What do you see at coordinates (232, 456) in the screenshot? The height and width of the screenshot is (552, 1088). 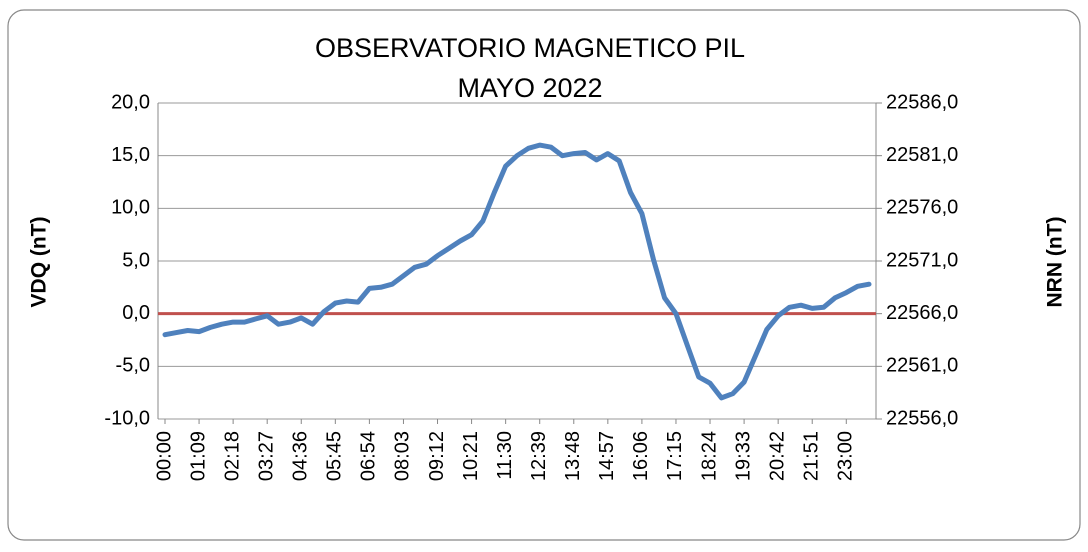 I see `x-tick-label: 02:18` at bounding box center [232, 456].